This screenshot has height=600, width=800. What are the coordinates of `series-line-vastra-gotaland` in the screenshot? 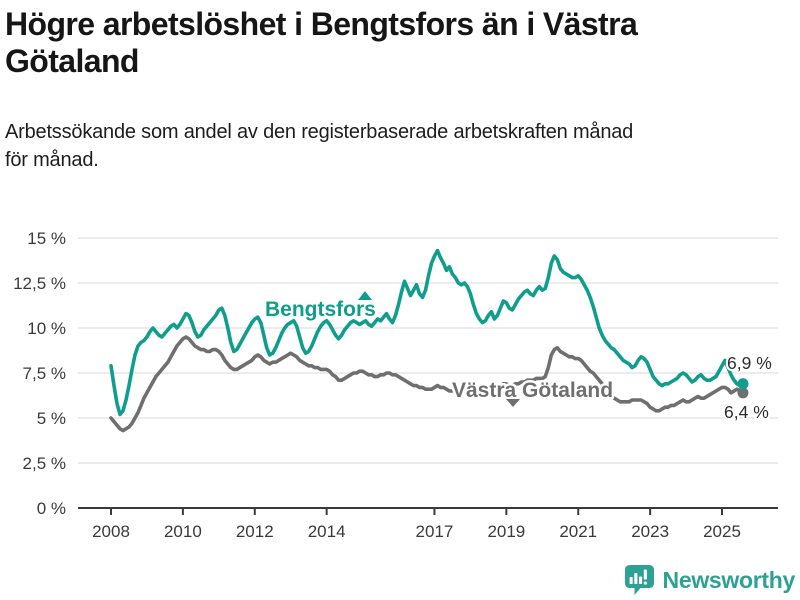 It's located at (427, 384).